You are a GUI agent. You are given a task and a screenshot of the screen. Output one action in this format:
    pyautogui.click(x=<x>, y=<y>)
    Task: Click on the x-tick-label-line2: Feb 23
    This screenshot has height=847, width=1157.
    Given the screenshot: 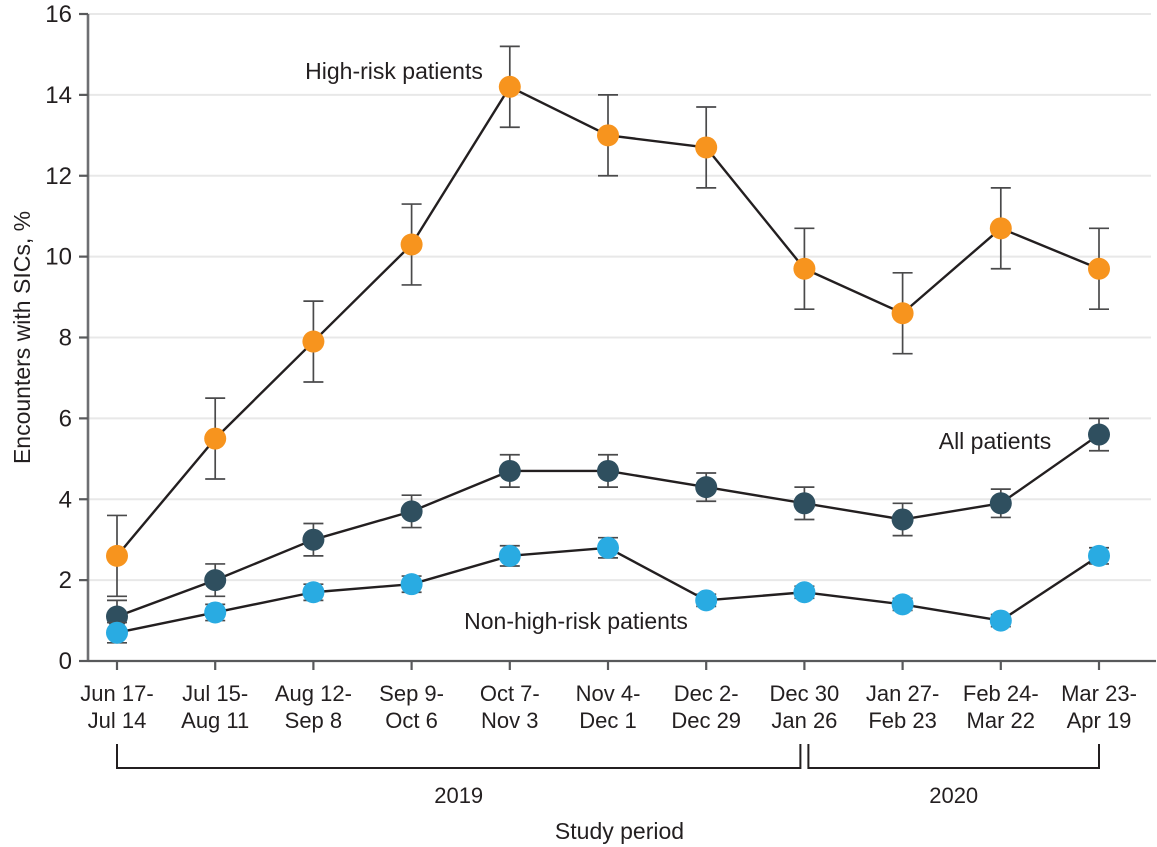 What is the action you would take?
    pyautogui.click(x=902, y=720)
    